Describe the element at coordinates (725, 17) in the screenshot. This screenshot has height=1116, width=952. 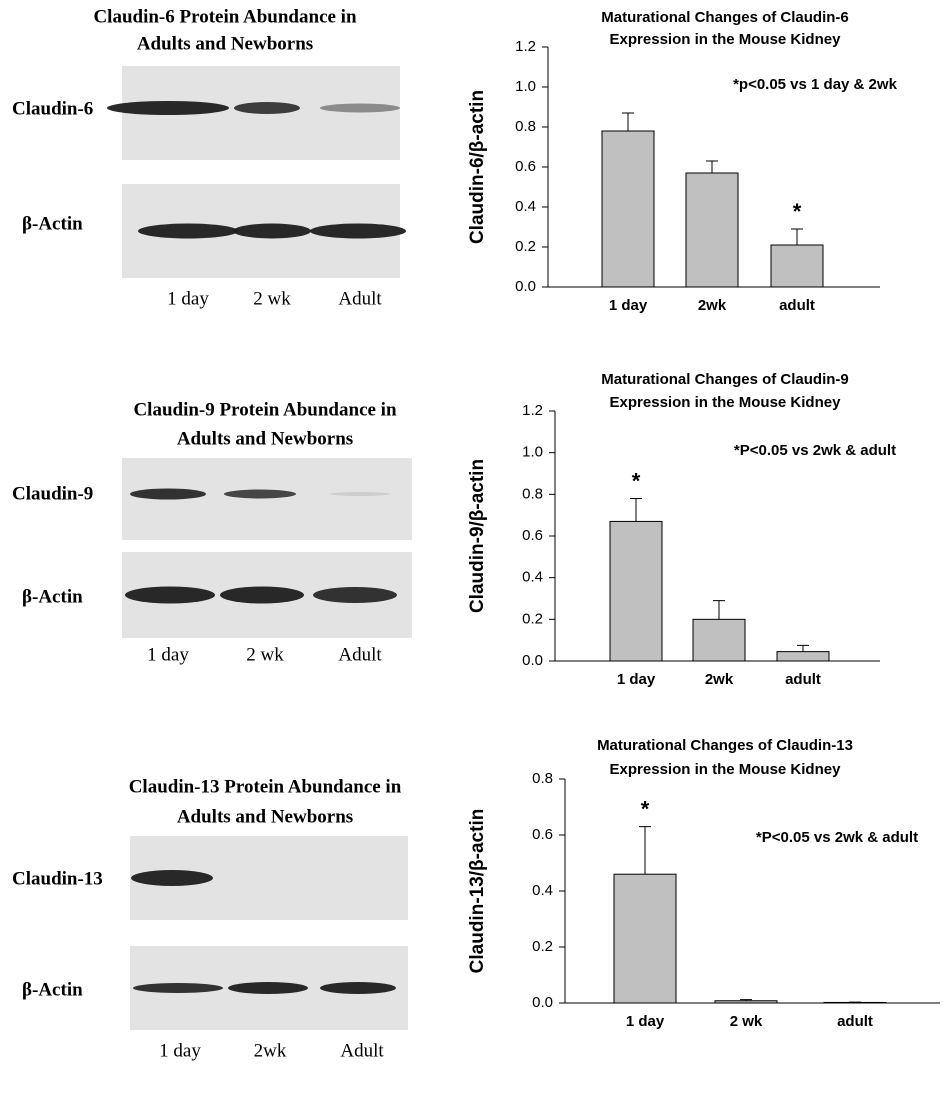
I see `chart-title: Maturational Changes of Claudin-6` at that location.